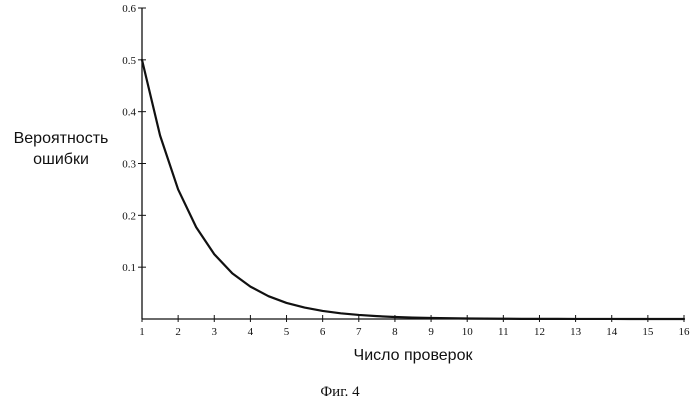 This screenshot has height=404, width=699. I want to click on figure-caption: Фиг. 4, so click(340, 392).